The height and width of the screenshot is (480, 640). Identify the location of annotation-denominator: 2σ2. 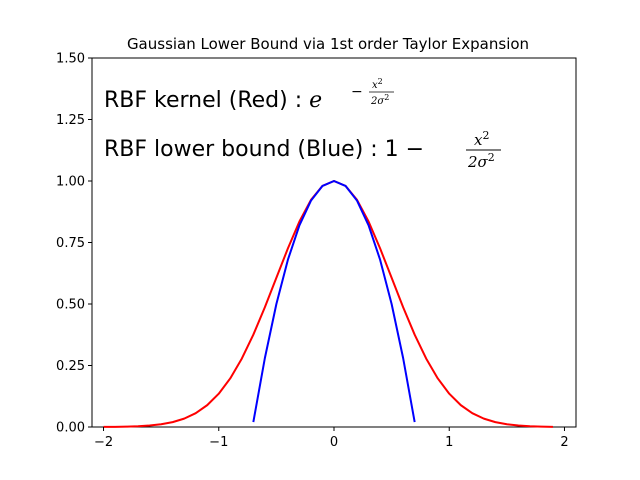
(481, 161).